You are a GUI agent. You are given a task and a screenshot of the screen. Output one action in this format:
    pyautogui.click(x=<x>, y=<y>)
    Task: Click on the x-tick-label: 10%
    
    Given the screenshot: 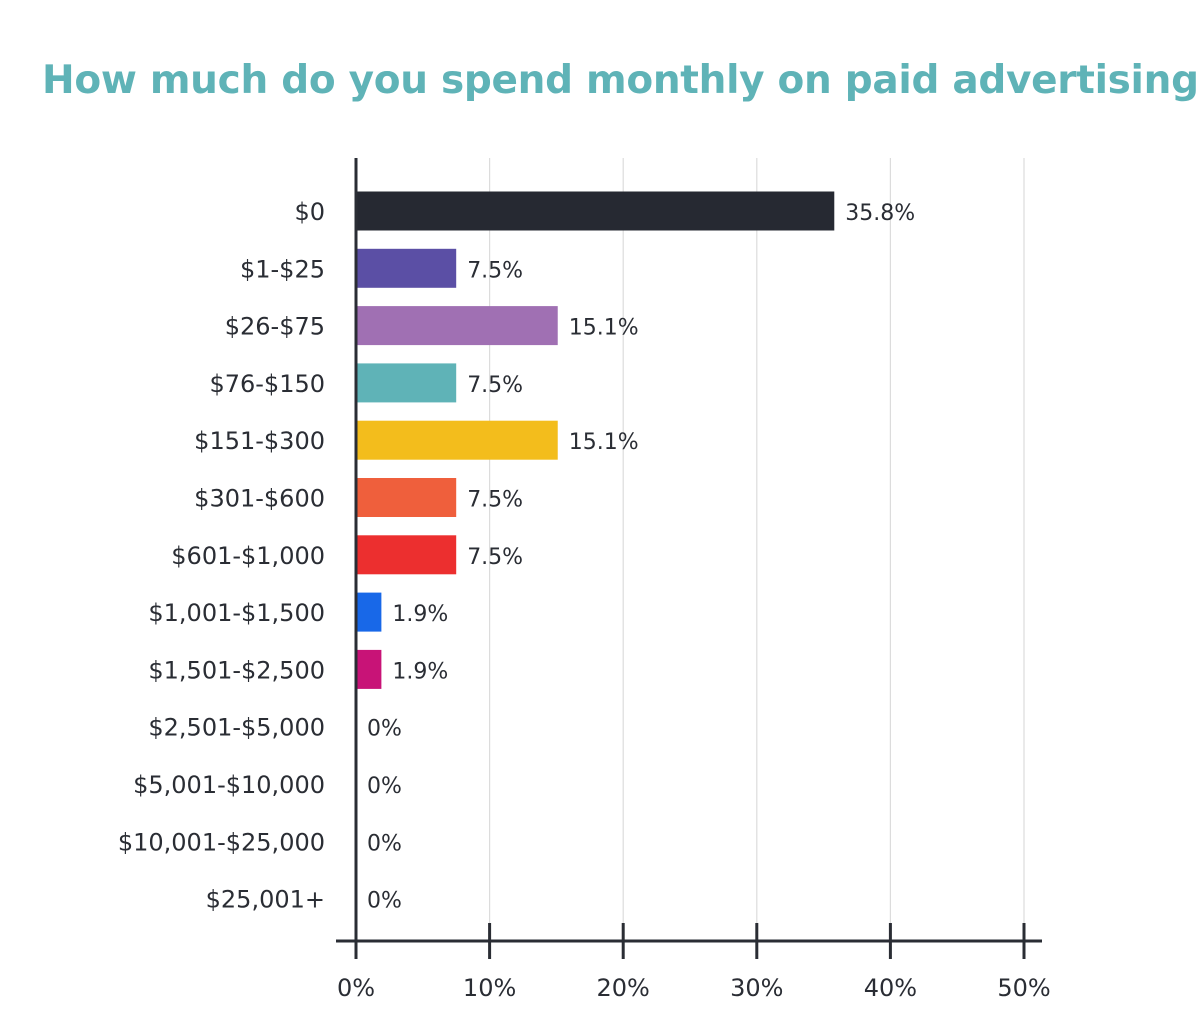 What is the action you would take?
    pyautogui.click(x=489, y=988)
    